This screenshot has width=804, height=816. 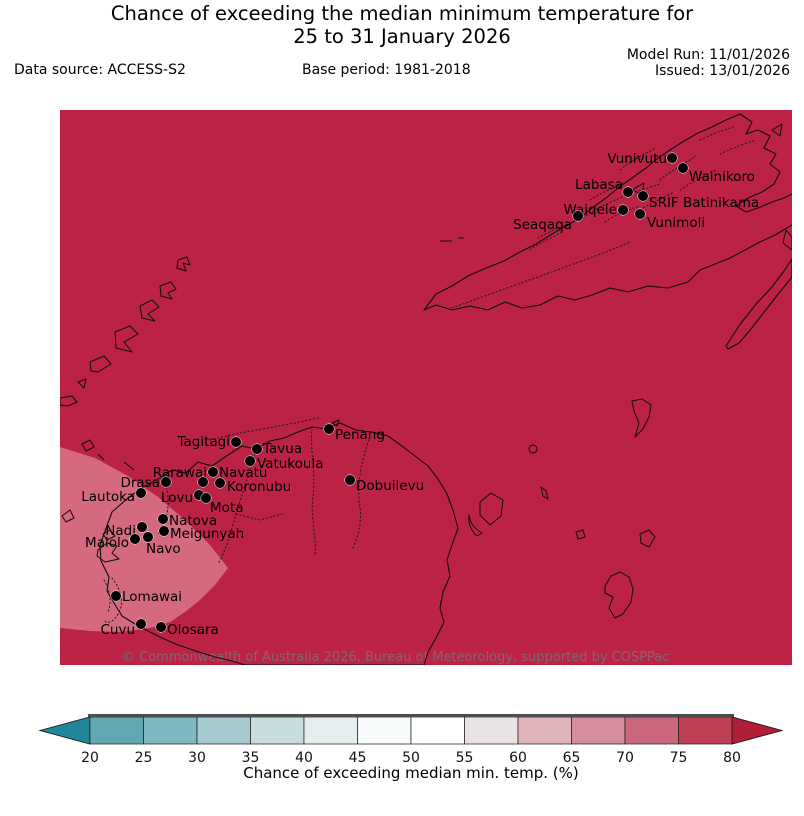 I want to click on colorbar-tick-label: 45, so click(x=358, y=758).